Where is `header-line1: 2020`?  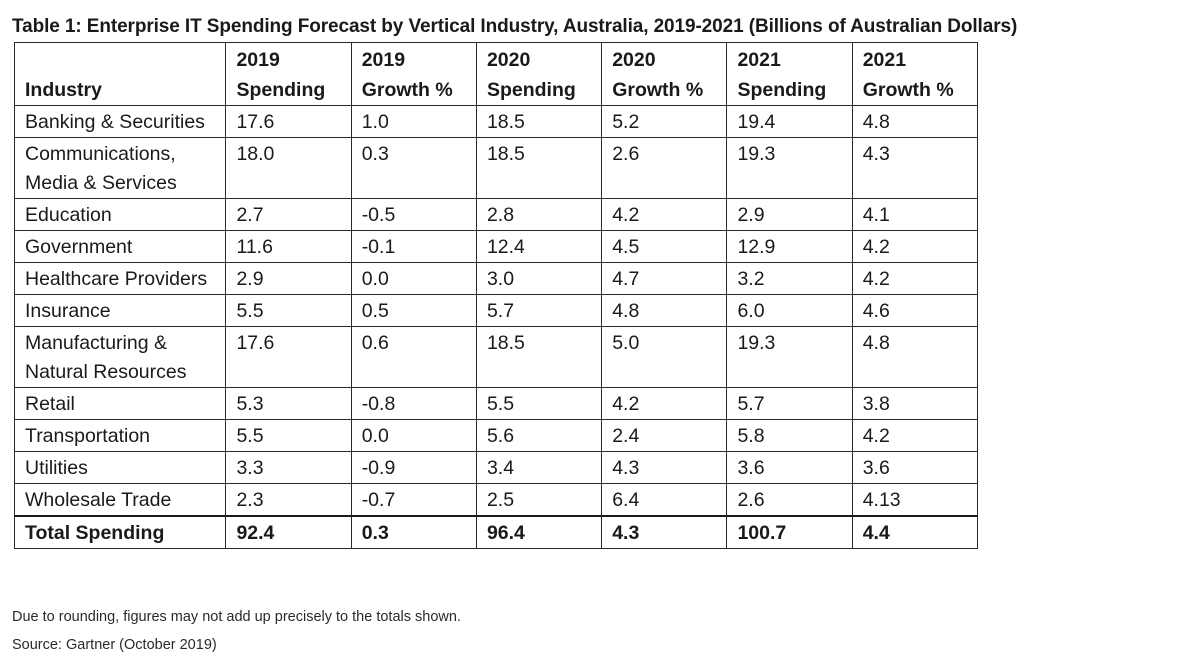 header-line1: 2020 is located at coordinates (634, 60).